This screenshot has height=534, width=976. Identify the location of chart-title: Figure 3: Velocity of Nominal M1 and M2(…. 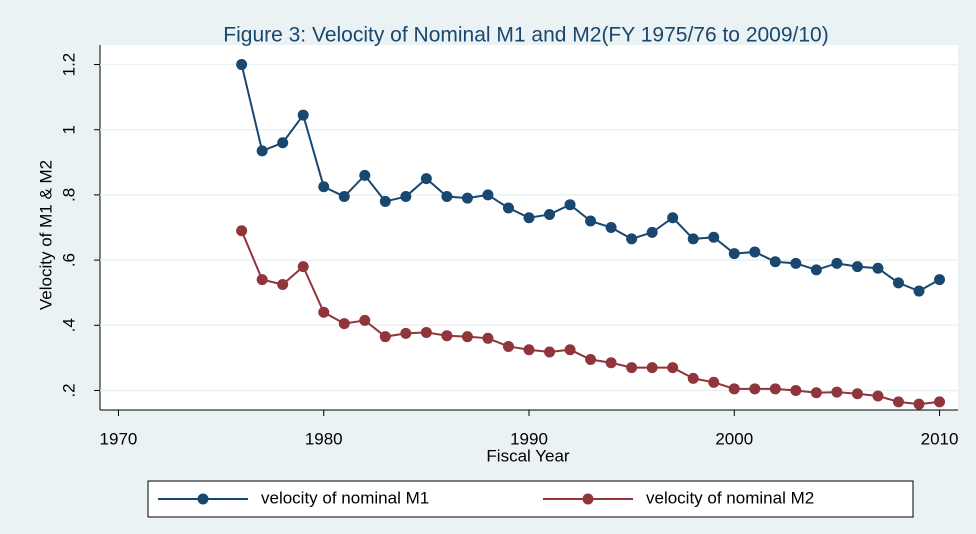
(525, 35).